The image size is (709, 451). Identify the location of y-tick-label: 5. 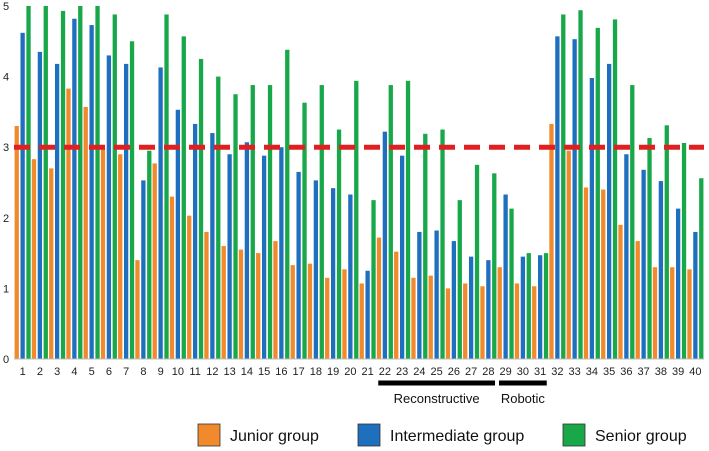
(6, 7).